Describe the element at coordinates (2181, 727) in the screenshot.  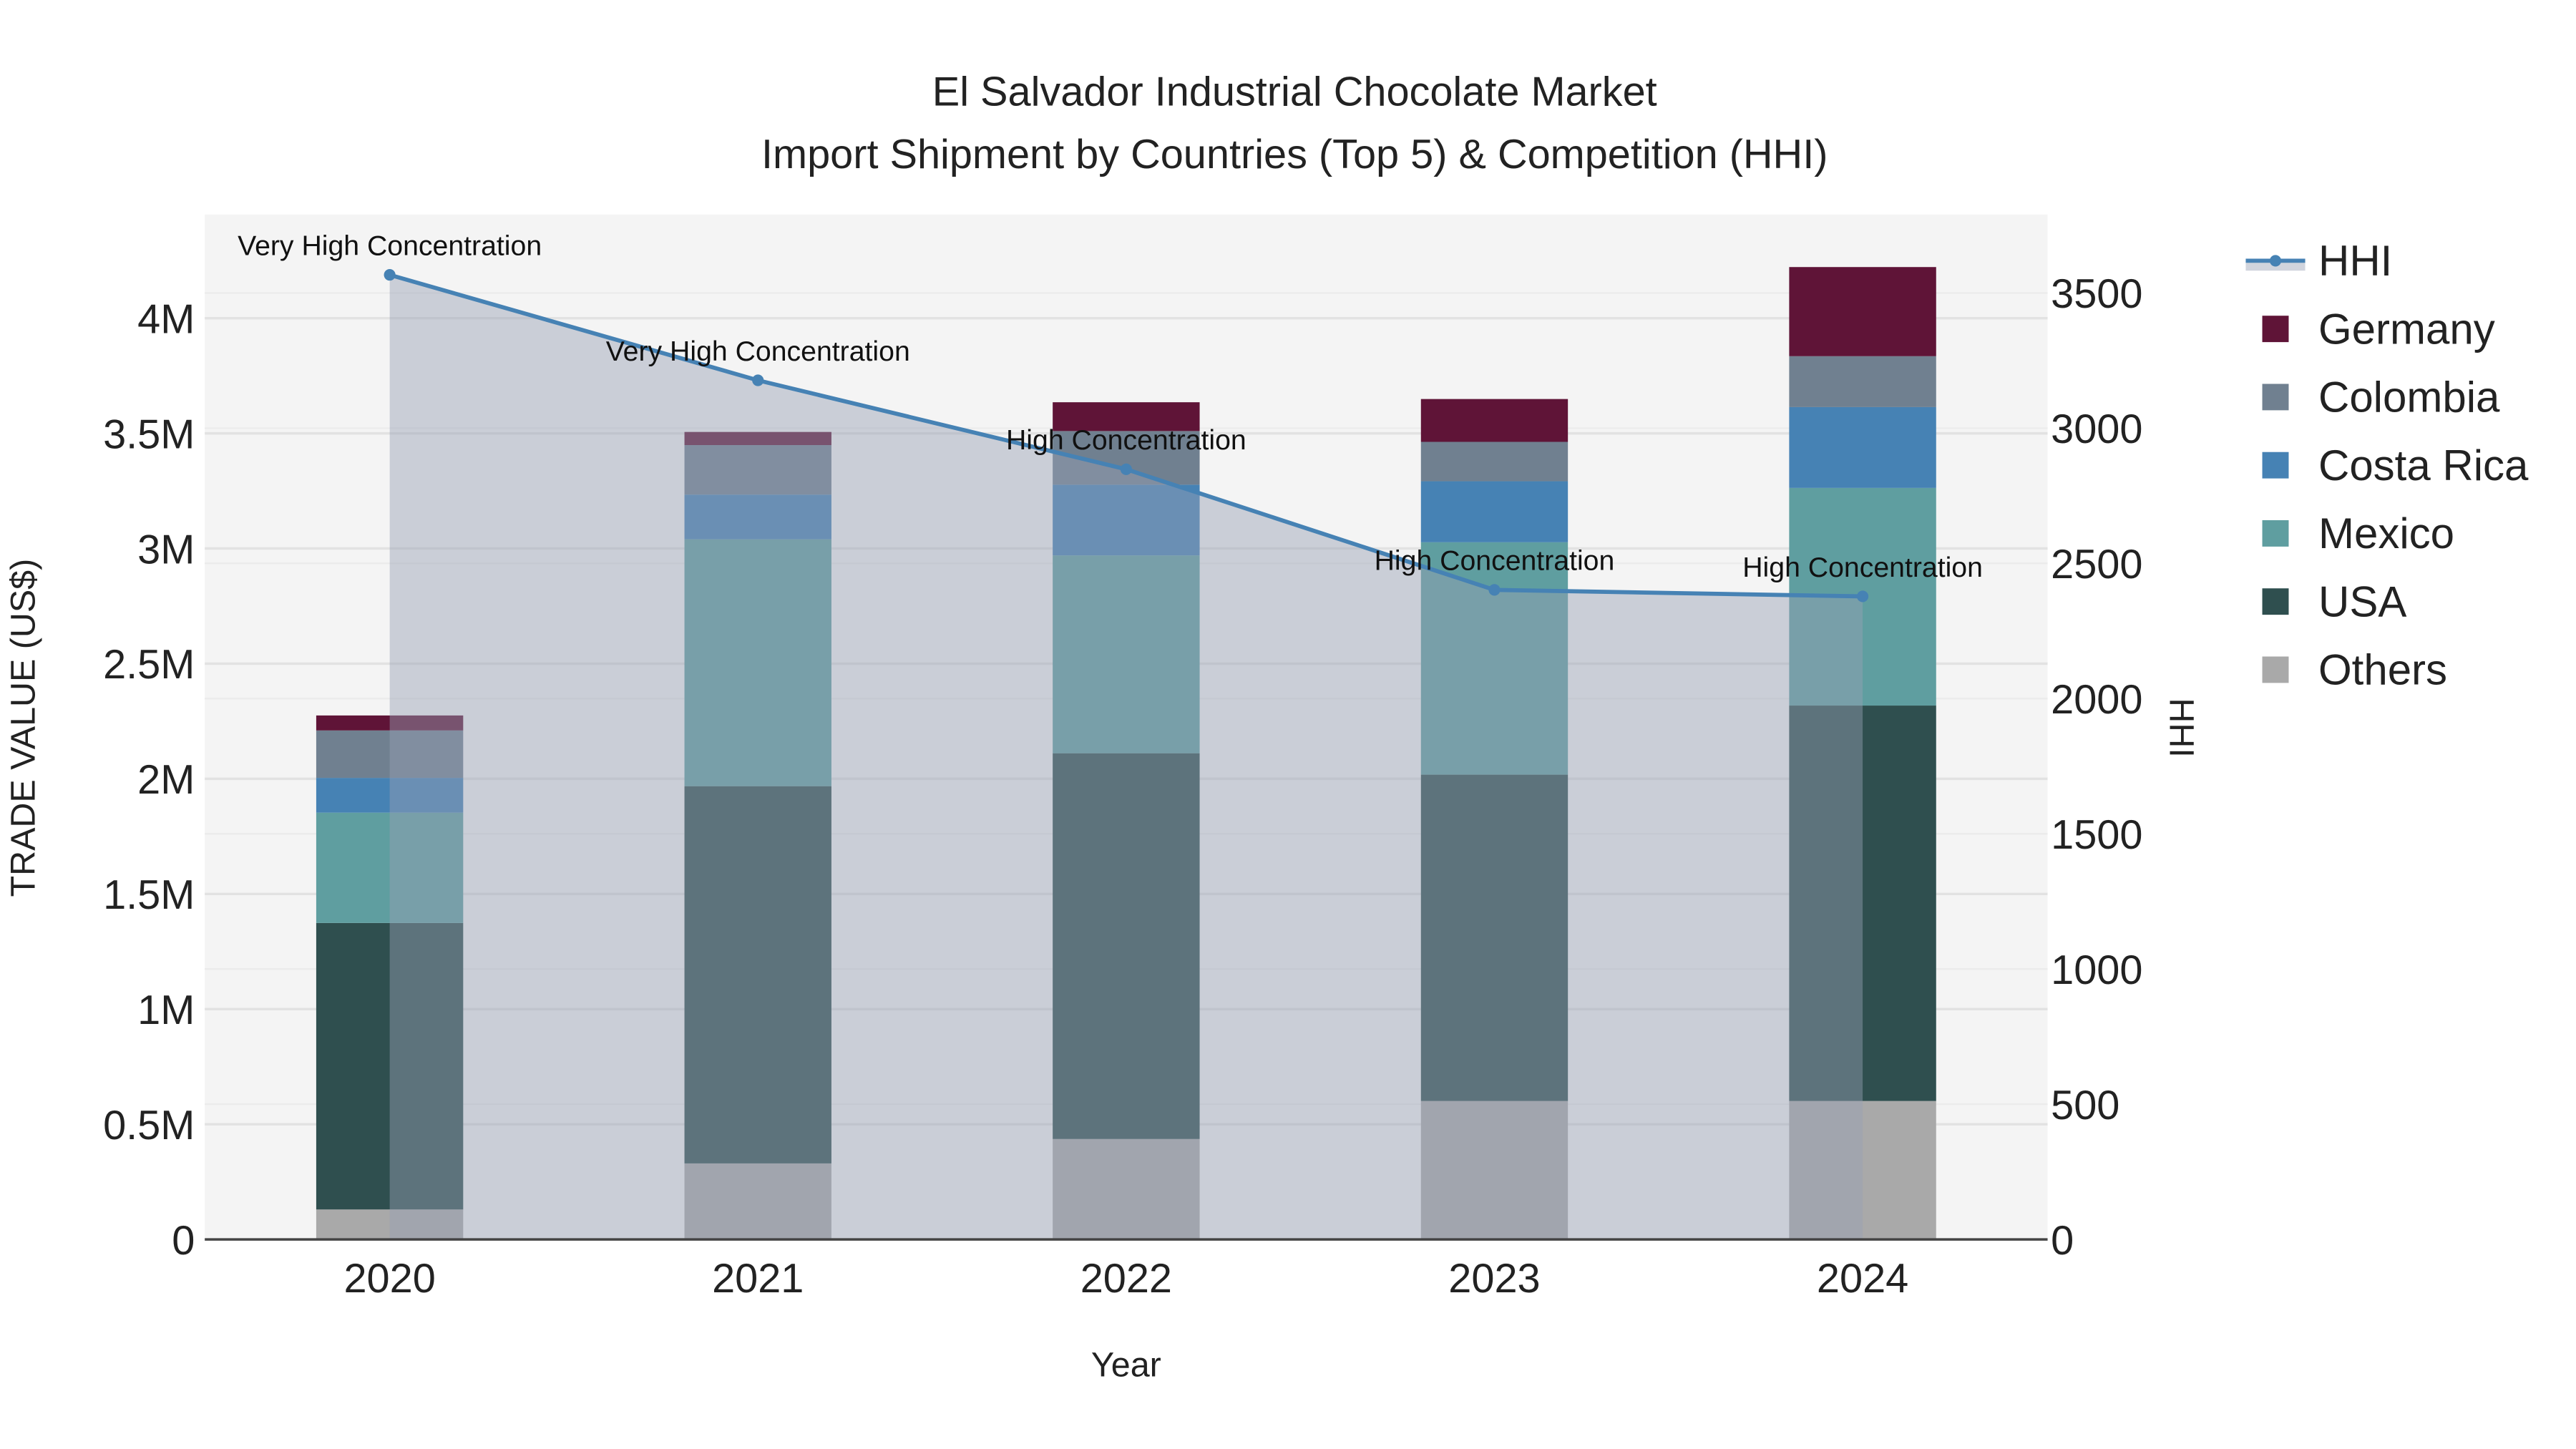
I see `y2-axis-label: HHI` at that location.